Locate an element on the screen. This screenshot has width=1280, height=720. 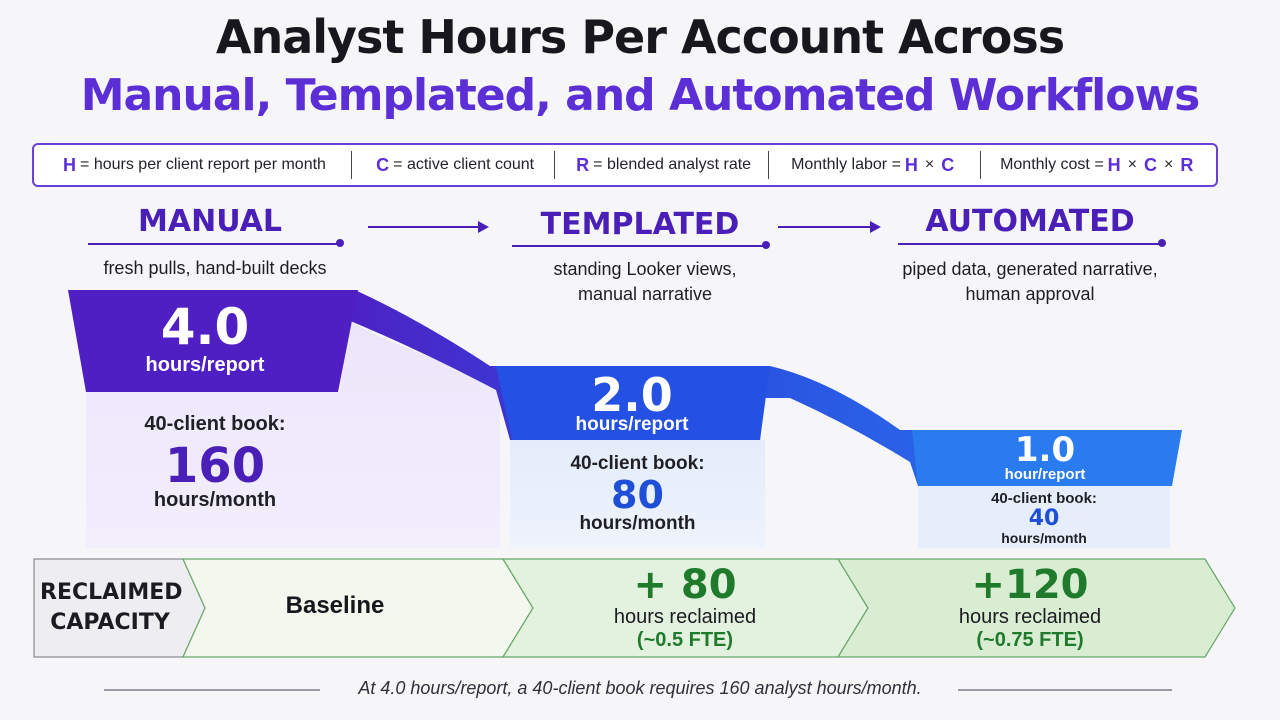
legend-item-c: C = active client count is located at coordinates (453, 165).